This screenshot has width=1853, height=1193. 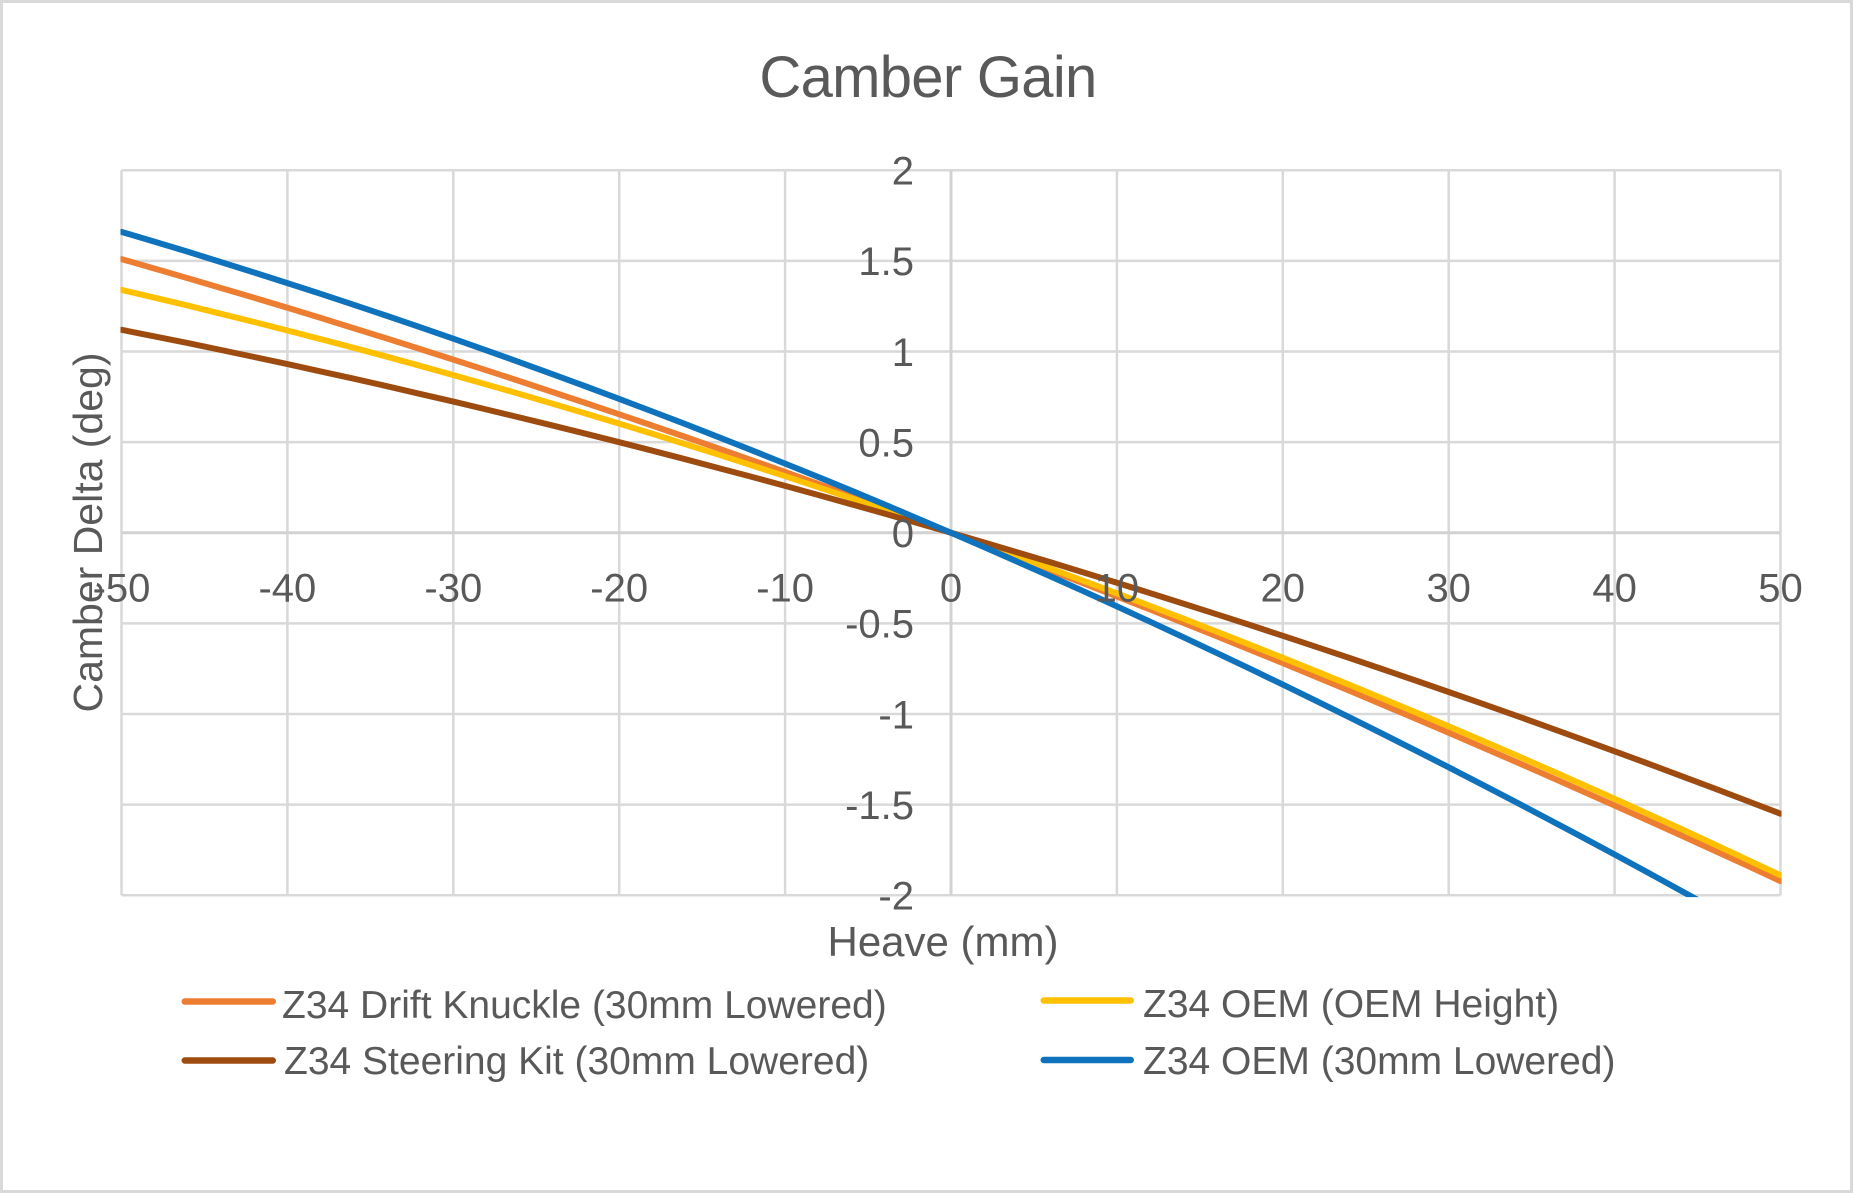 I want to click on svg-text: -2, so click(x=896, y=897).